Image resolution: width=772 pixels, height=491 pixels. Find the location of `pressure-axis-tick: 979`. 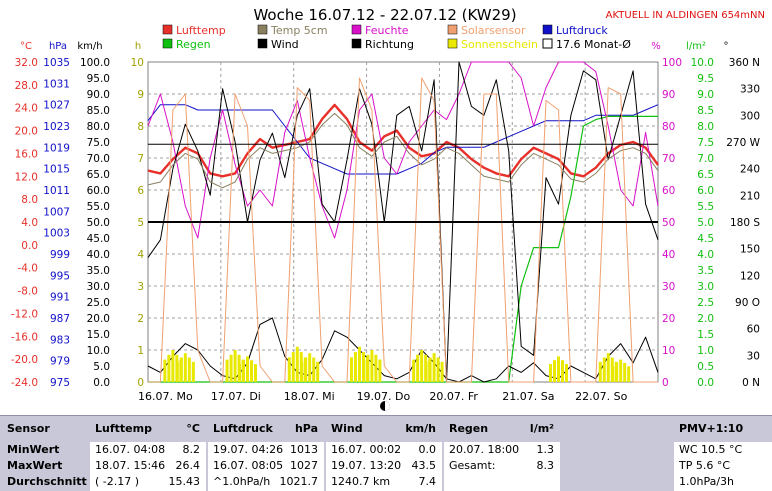

pressure-axis-tick: 979 is located at coordinates (60, 362).